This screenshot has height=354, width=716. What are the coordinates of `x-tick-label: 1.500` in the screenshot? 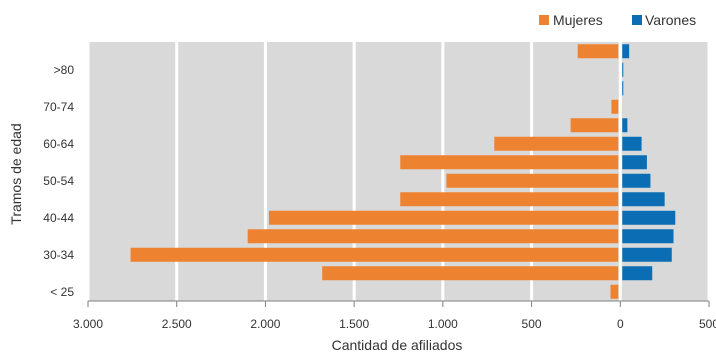 It's located at (354, 324).